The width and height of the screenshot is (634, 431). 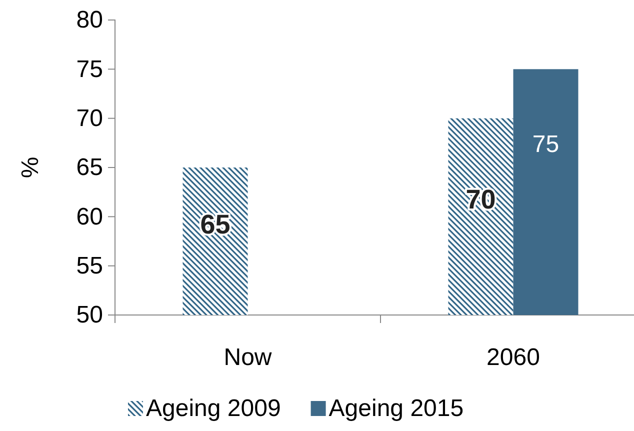 I want to click on x-tick-label: Now, so click(x=248, y=357).